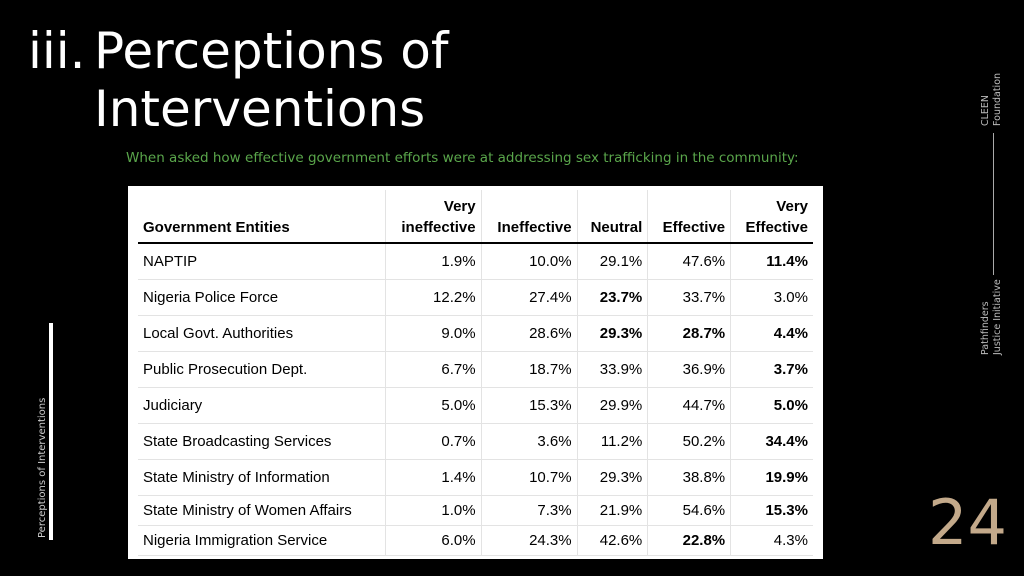 The width and height of the screenshot is (1024, 576). Describe the element at coordinates (262, 217) in the screenshot. I see `column-header: Government Entities` at that location.